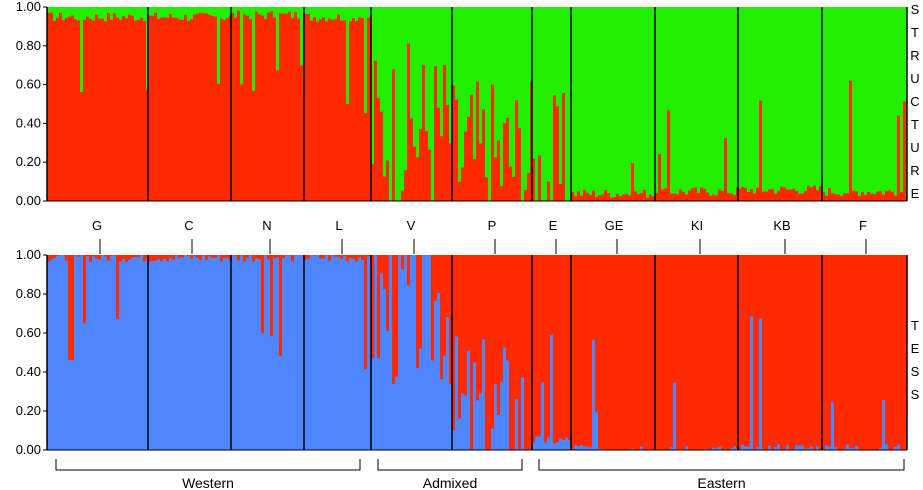  What do you see at coordinates (28, 161) in the screenshot?
I see `y-tick-label: 0.20` at bounding box center [28, 161].